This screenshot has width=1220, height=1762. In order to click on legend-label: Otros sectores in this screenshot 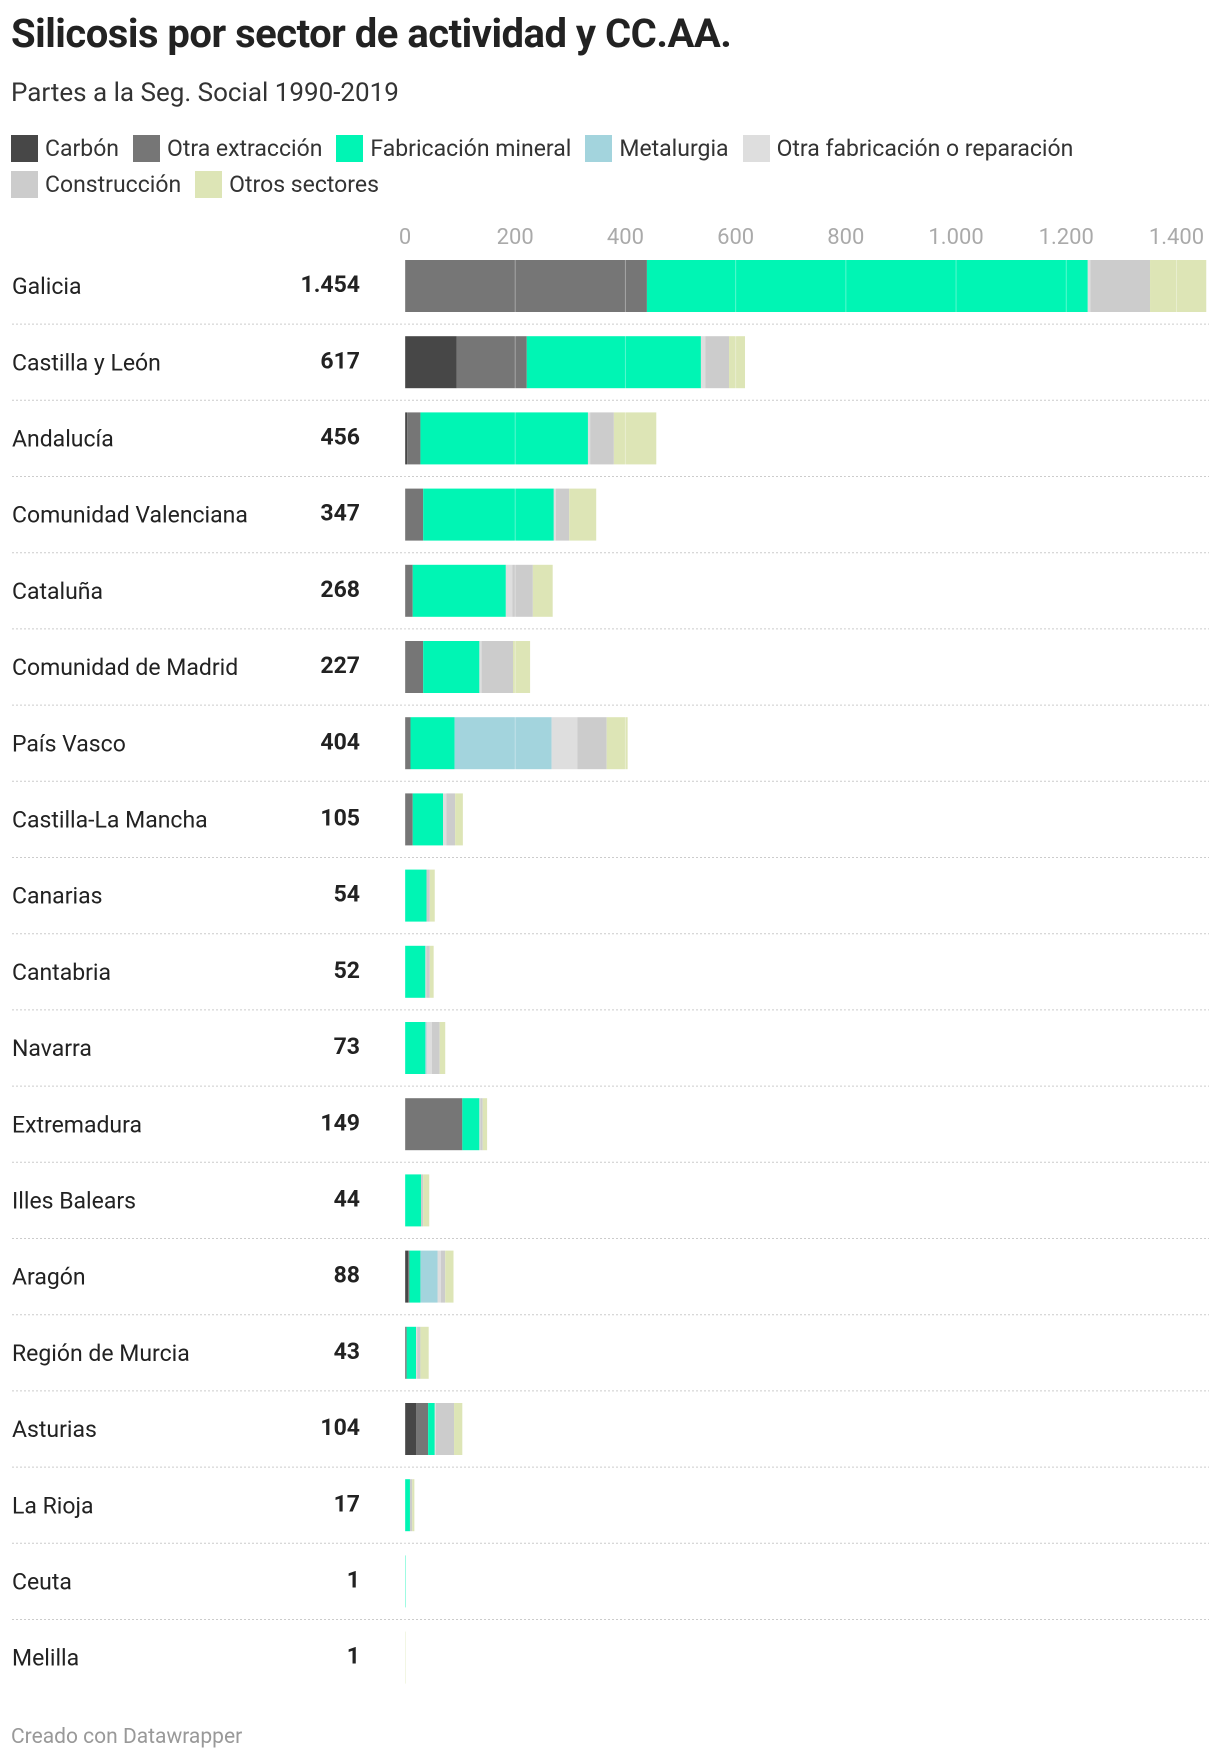, I will do `click(304, 184)`.